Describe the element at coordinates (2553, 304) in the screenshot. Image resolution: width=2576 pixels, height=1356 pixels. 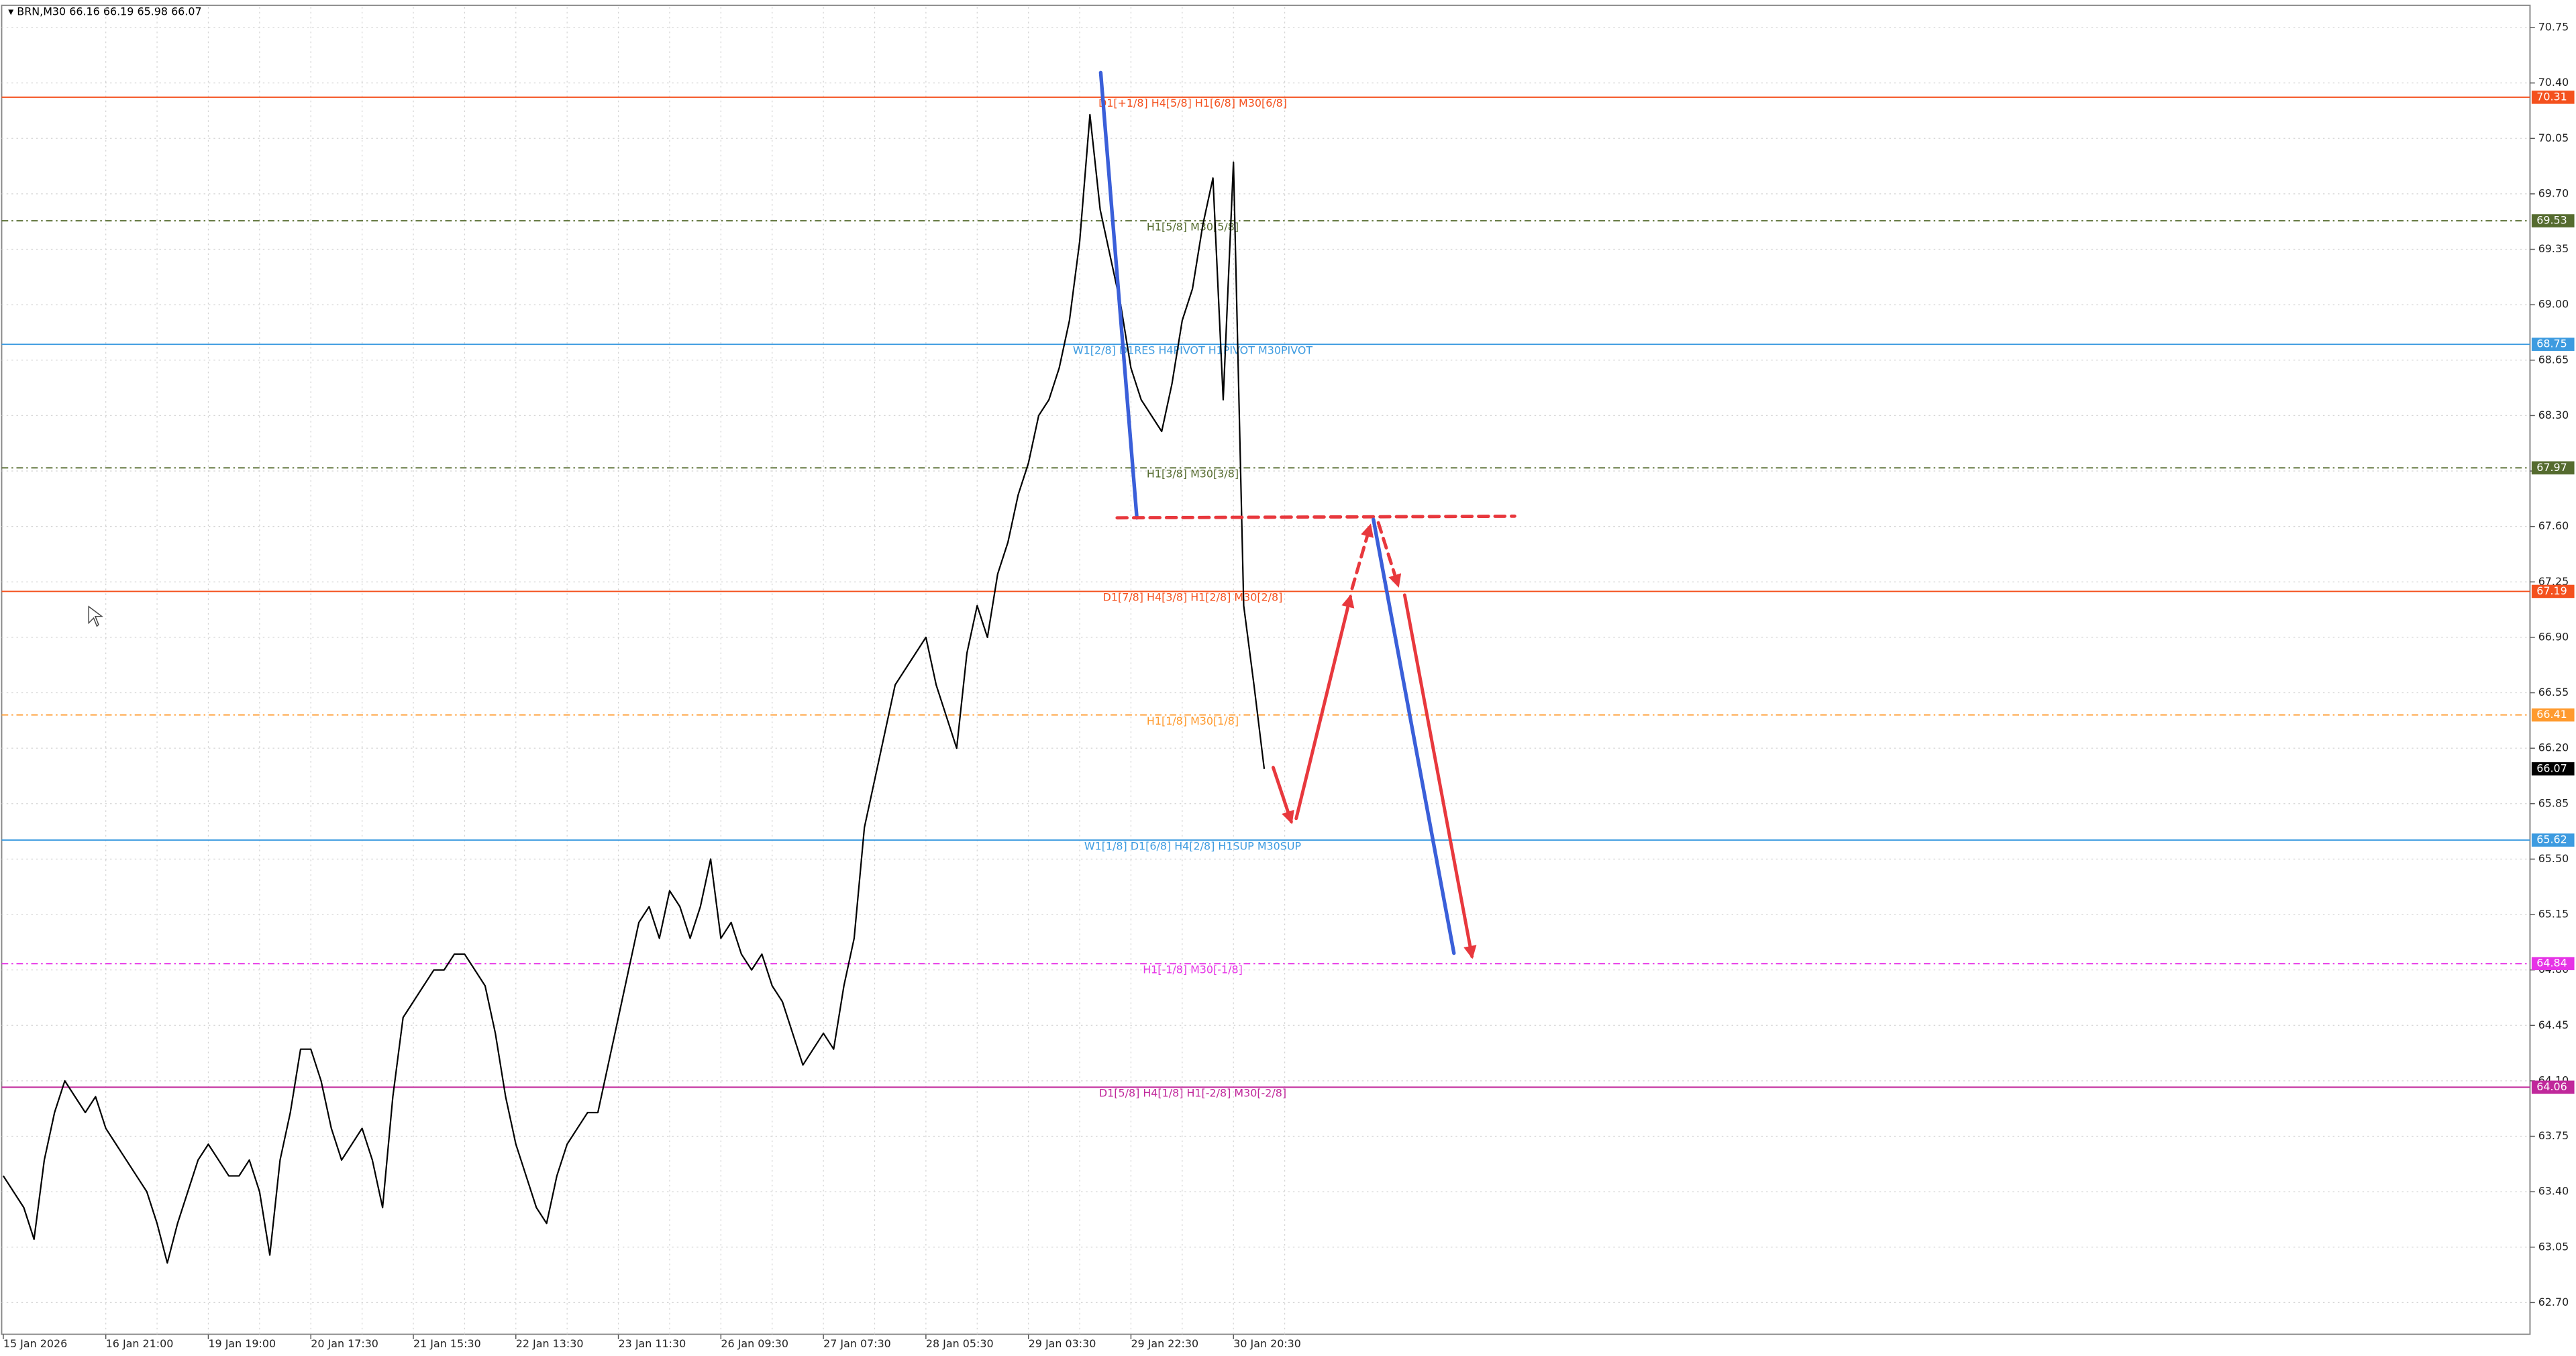
I see `y-tick-label: 69.00` at that location.